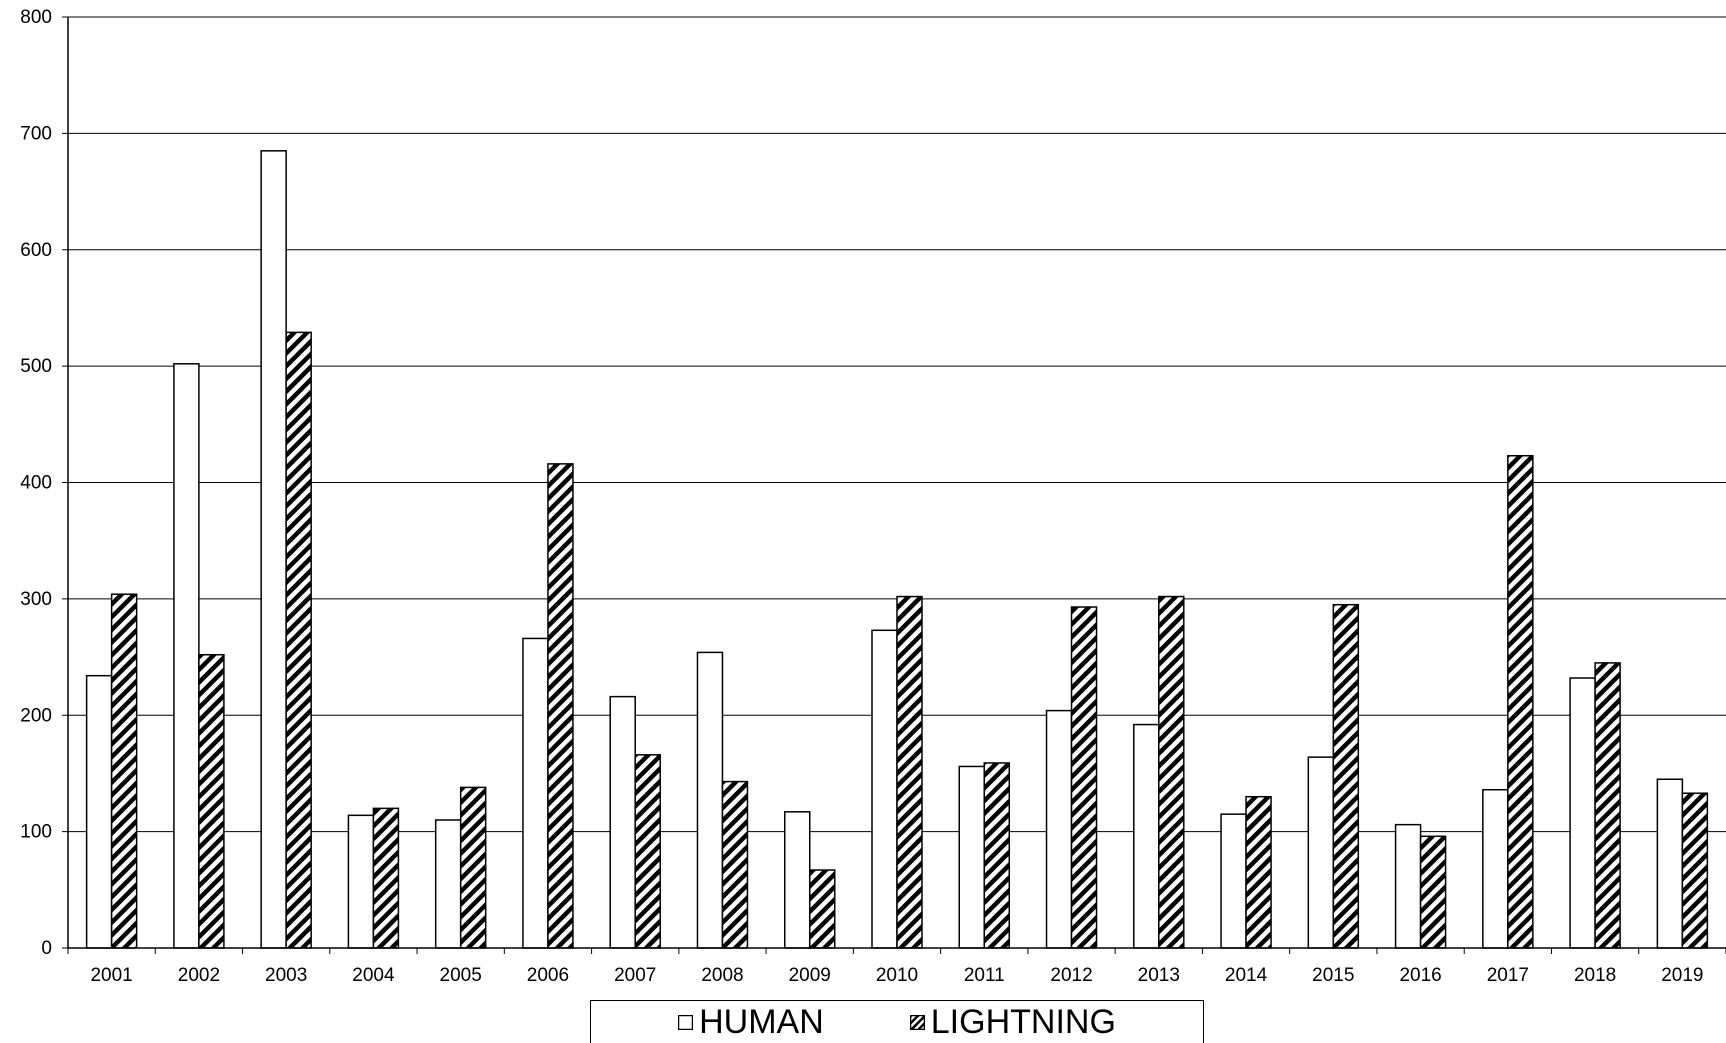 Image resolution: width=1726 pixels, height=1043 pixels. Describe the element at coordinates (1682, 975) in the screenshot. I see `x-tick-label: 2019` at that location.